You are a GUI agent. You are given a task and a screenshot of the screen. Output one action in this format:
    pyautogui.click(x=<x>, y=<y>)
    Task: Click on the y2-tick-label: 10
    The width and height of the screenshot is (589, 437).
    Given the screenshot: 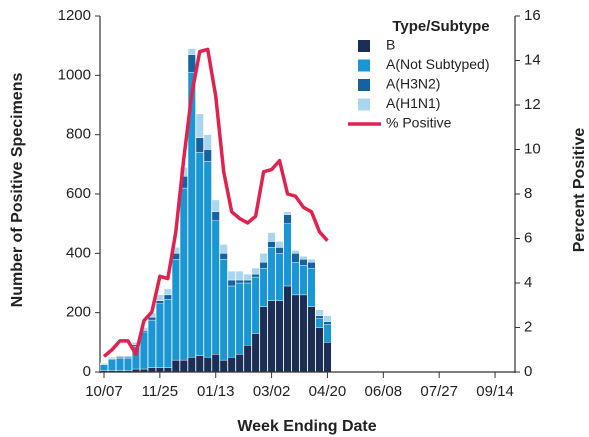 What is the action you would take?
    pyautogui.click(x=532, y=148)
    